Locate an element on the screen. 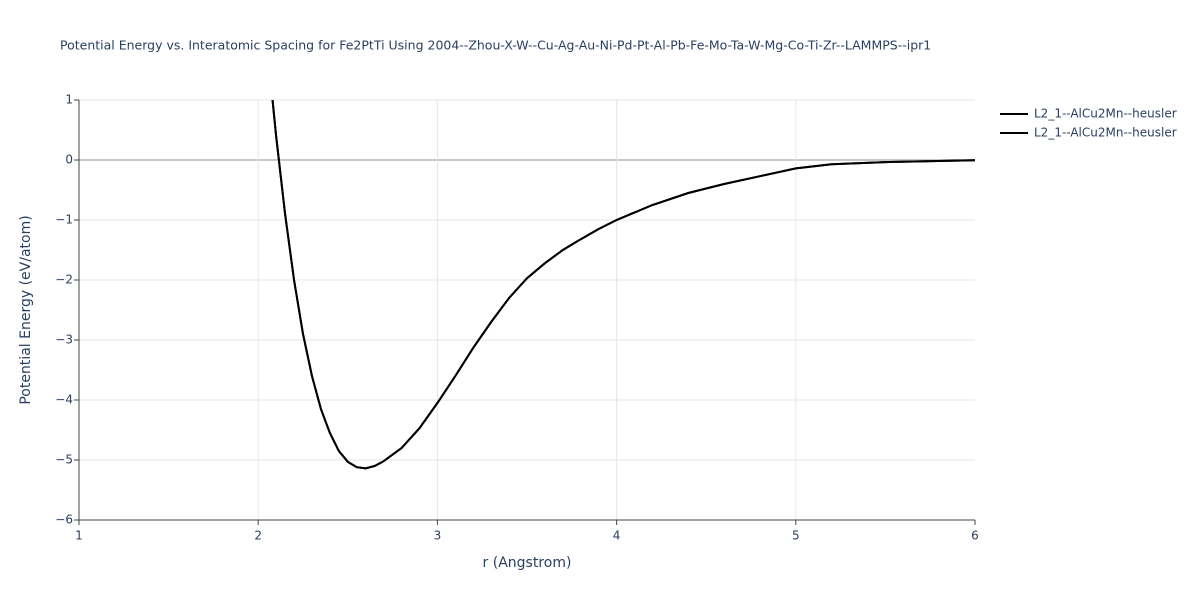 This screenshot has height=600, width=1200. x-tick-label: 5 is located at coordinates (796, 536).